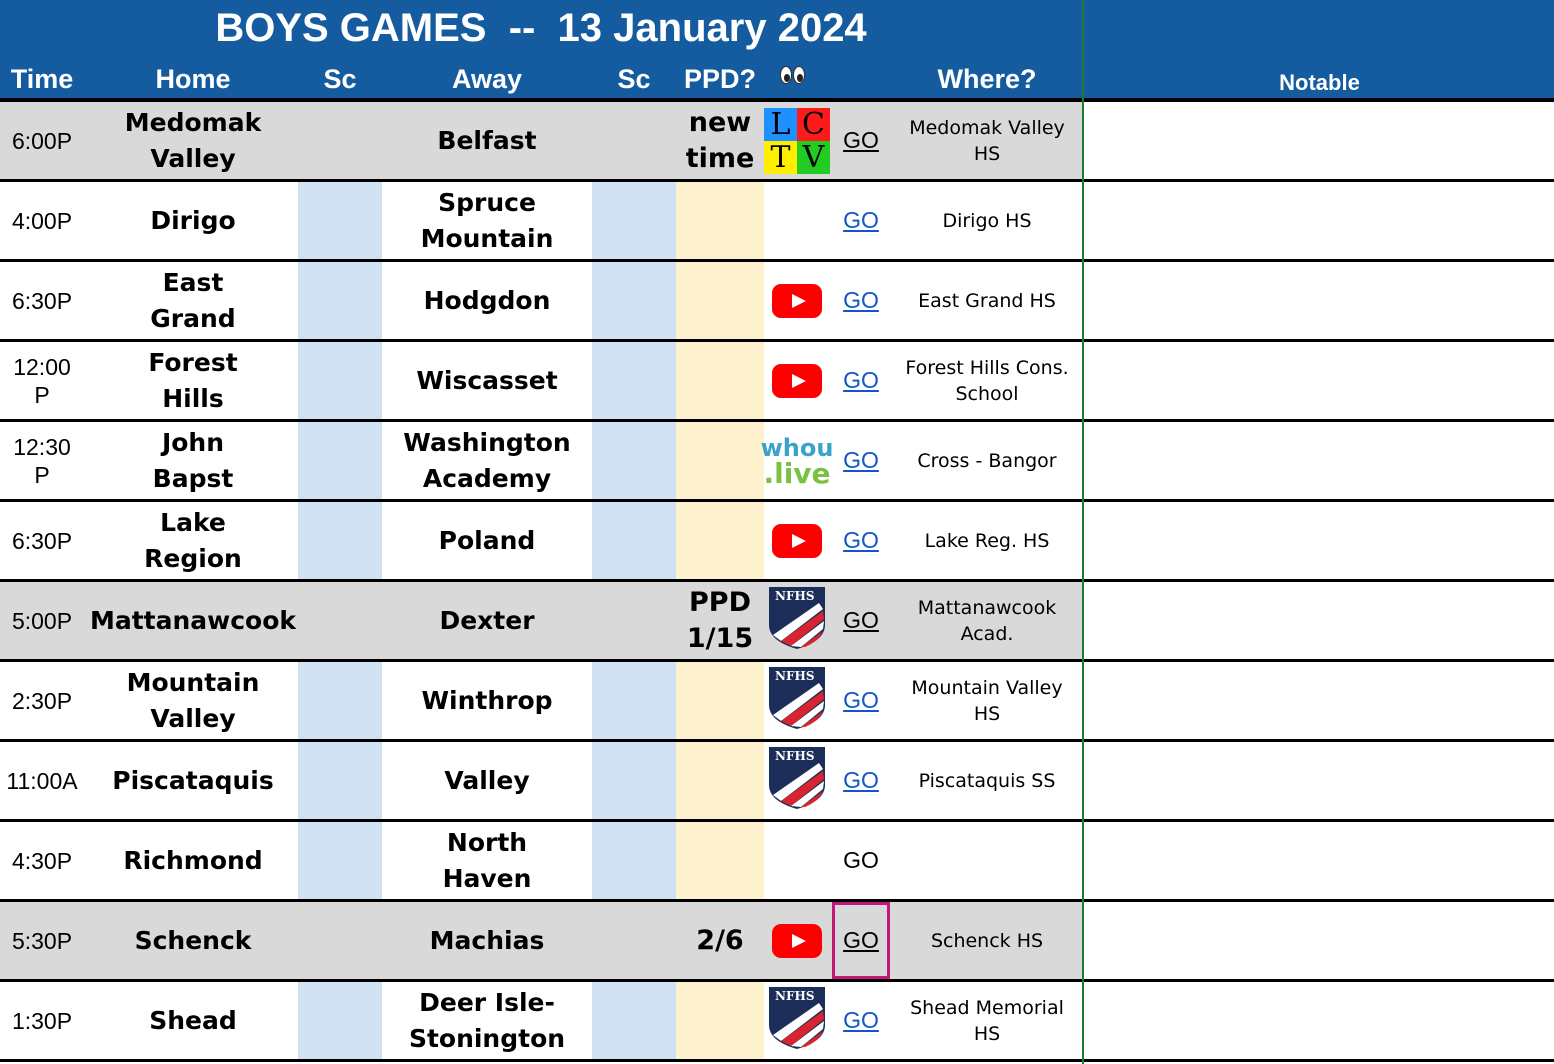 The image size is (1554, 1064). What do you see at coordinates (987, 540) in the screenshot?
I see `venue: Lake Reg. HS` at bounding box center [987, 540].